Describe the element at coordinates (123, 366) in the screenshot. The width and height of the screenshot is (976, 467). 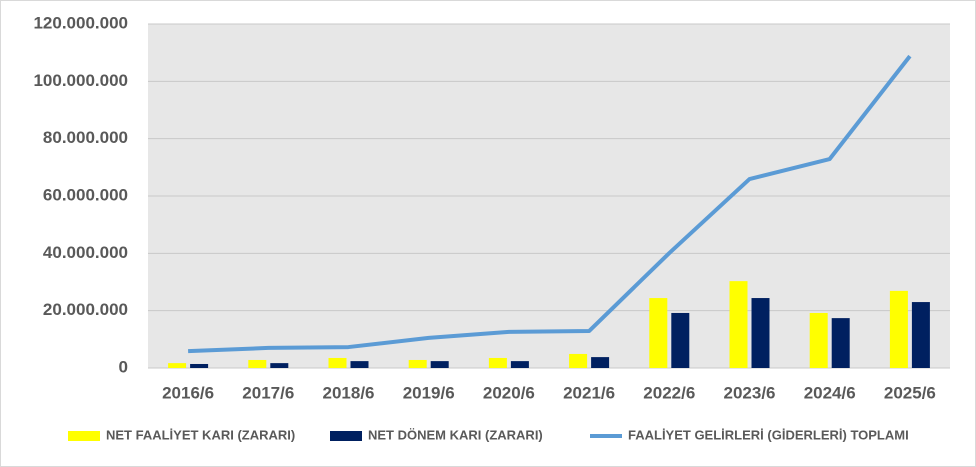
I see `y-tick-label: 0` at that location.